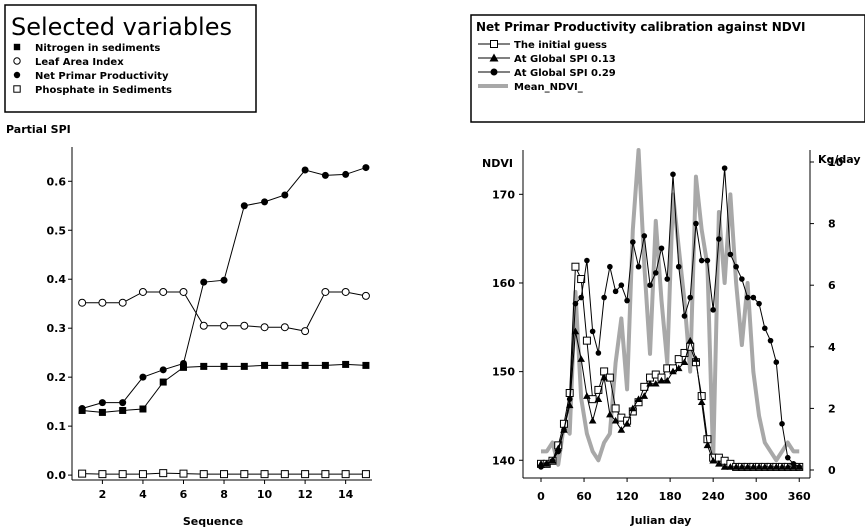 This screenshot has width=865, height=529. Describe the element at coordinates (57, 181) in the screenshot. I see `left-y-tick-label: 0.6` at that location.